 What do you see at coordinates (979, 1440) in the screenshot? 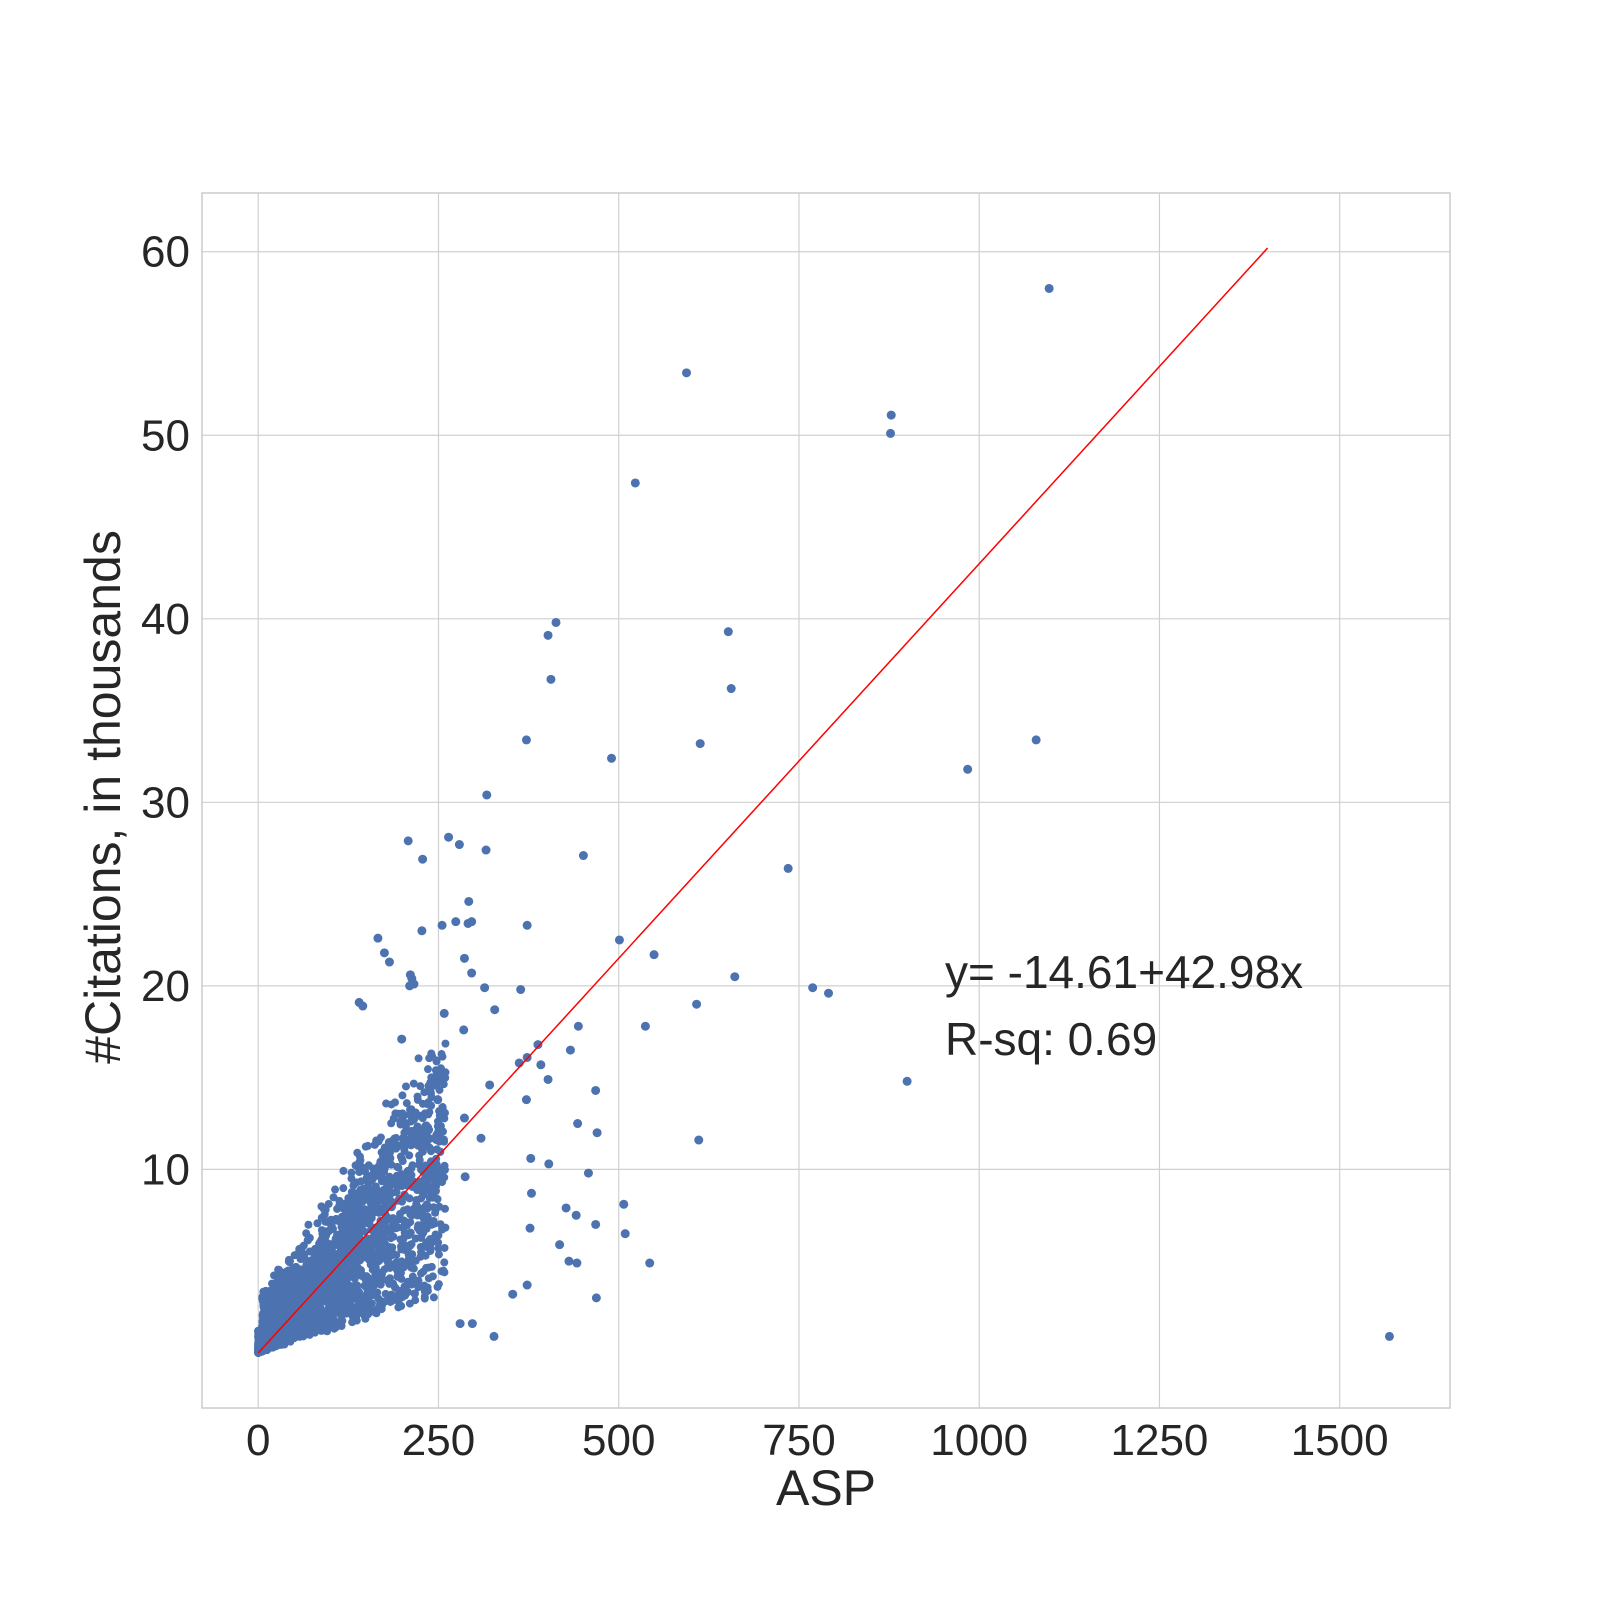
I see `x-tick-label: 1000` at bounding box center [979, 1440].